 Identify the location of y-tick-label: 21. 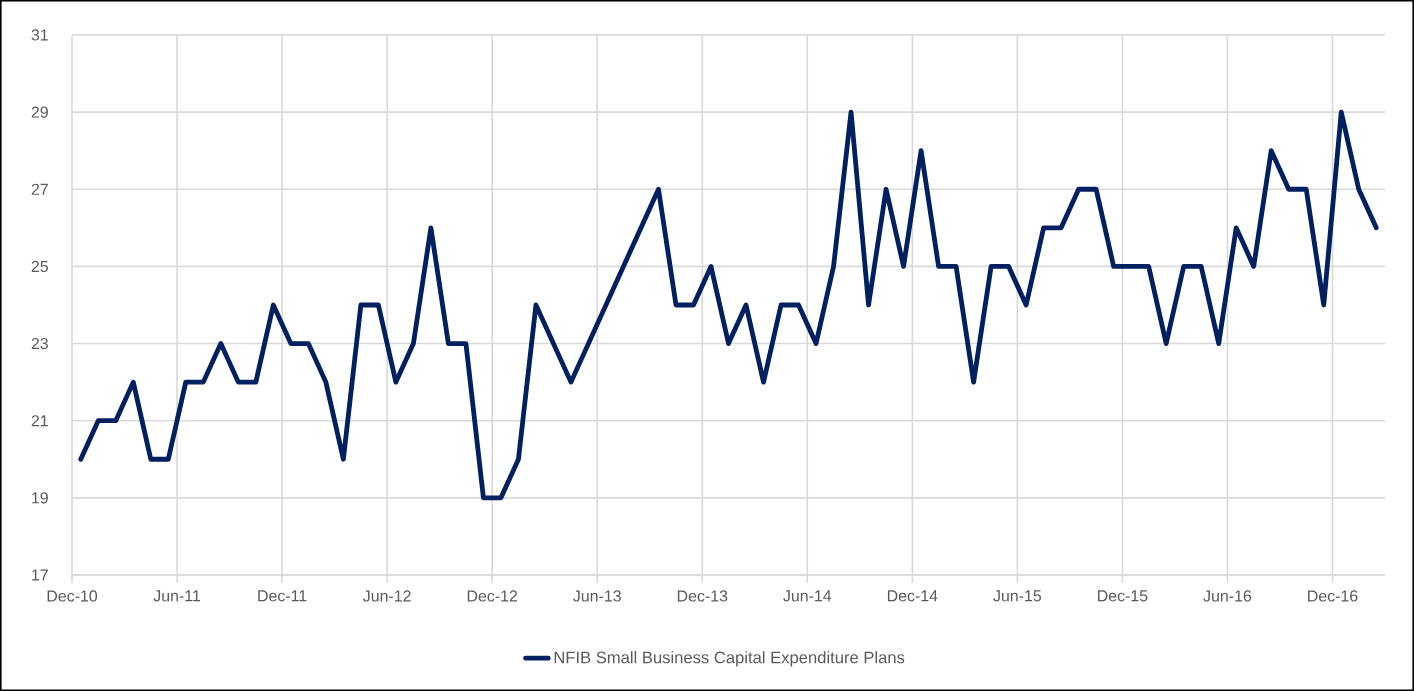
(39, 421).